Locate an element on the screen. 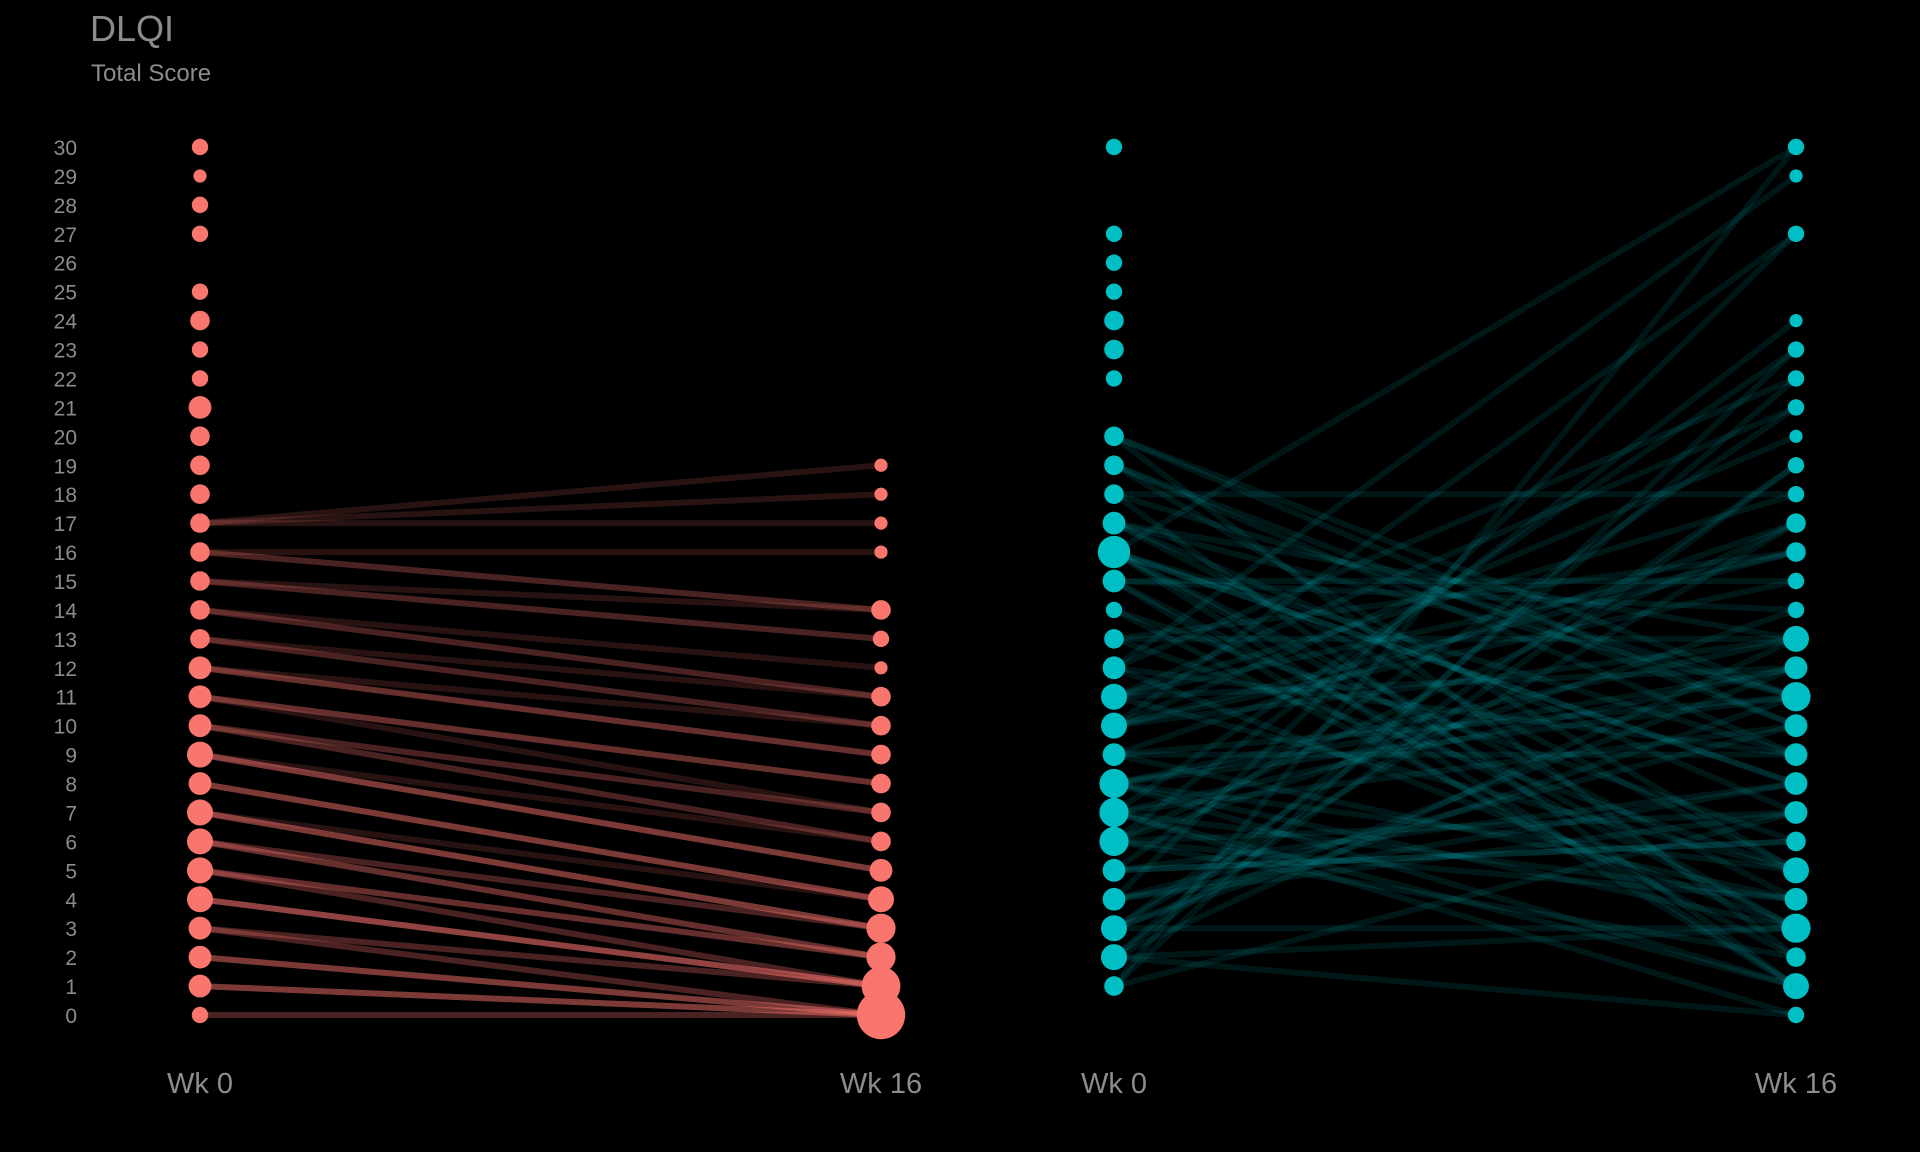 The image size is (1920, 1152). y-tick-label: 22 is located at coordinates (65, 379).